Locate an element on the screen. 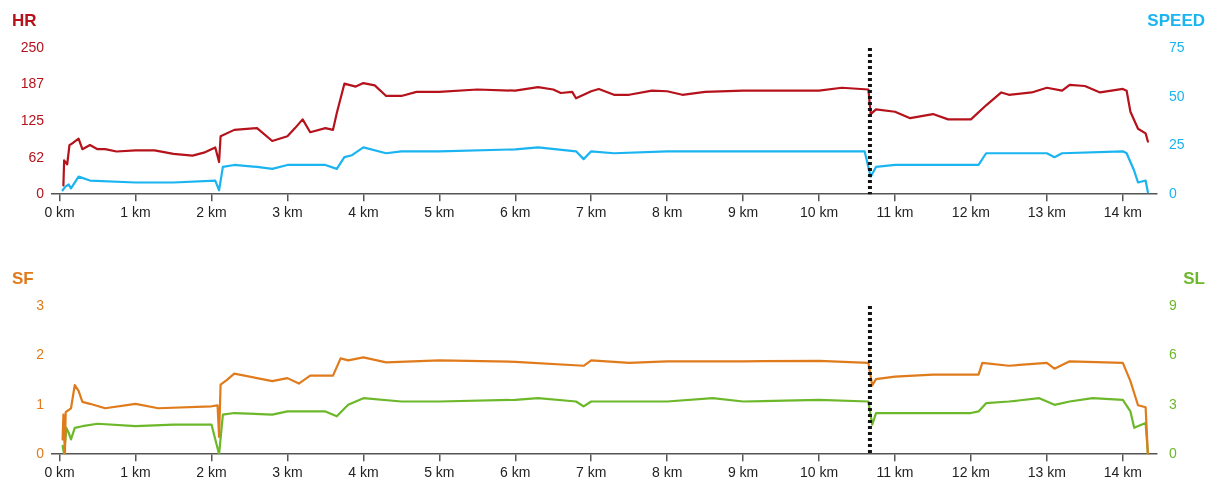 This screenshot has height=490, width=1207. y2-tick-label: 75 is located at coordinates (1177, 46).